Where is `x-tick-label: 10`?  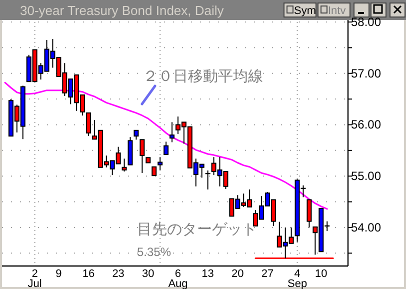
x-tick-label: 10 is located at coordinates (321, 274).